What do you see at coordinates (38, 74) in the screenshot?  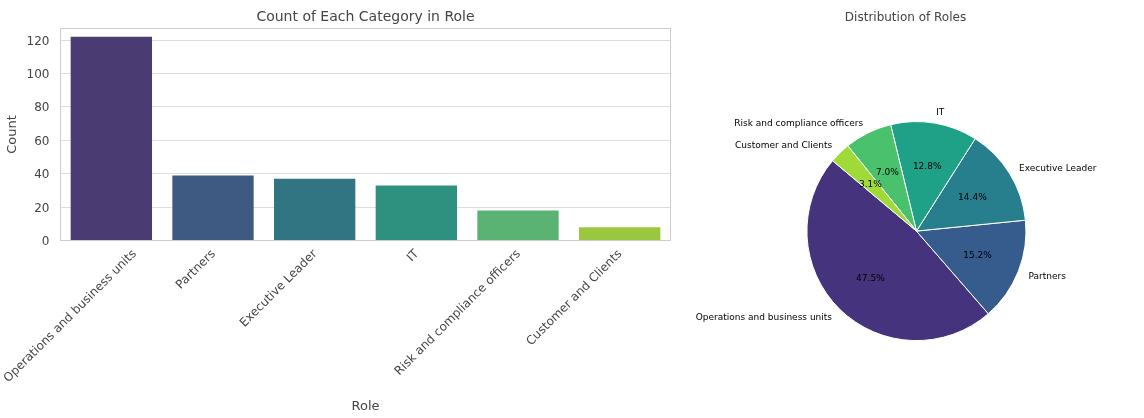 I see `y-tick-label: 100` at bounding box center [38, 74].